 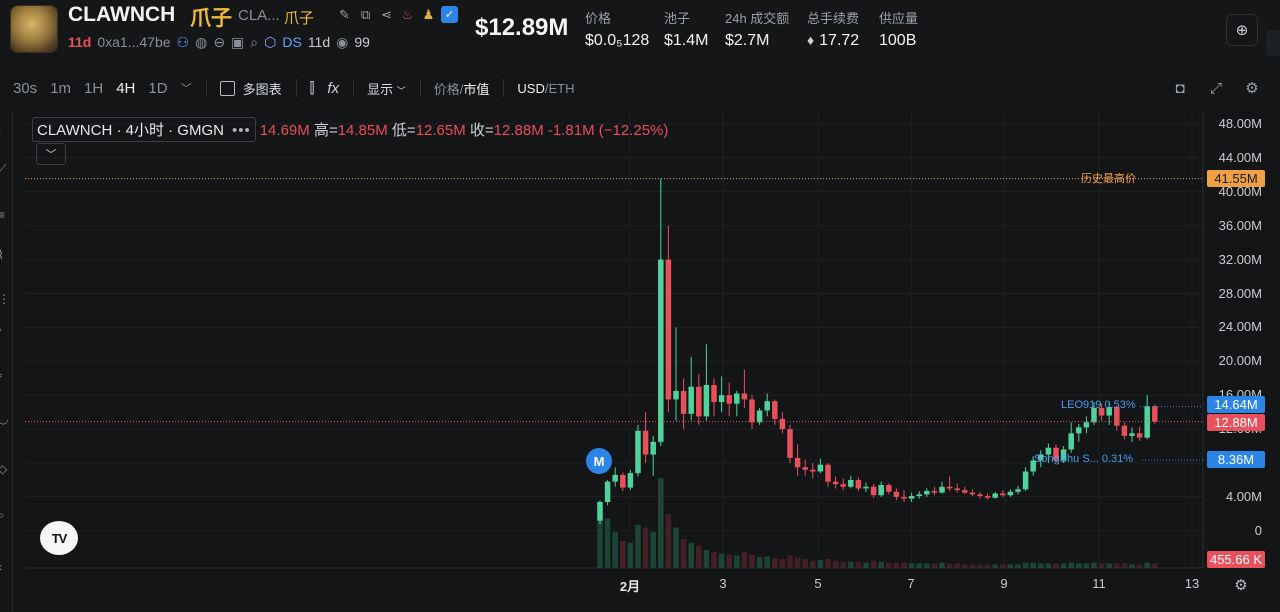 I want to click on legend-collapse-button: ﹀, so click(x=51, y=154).